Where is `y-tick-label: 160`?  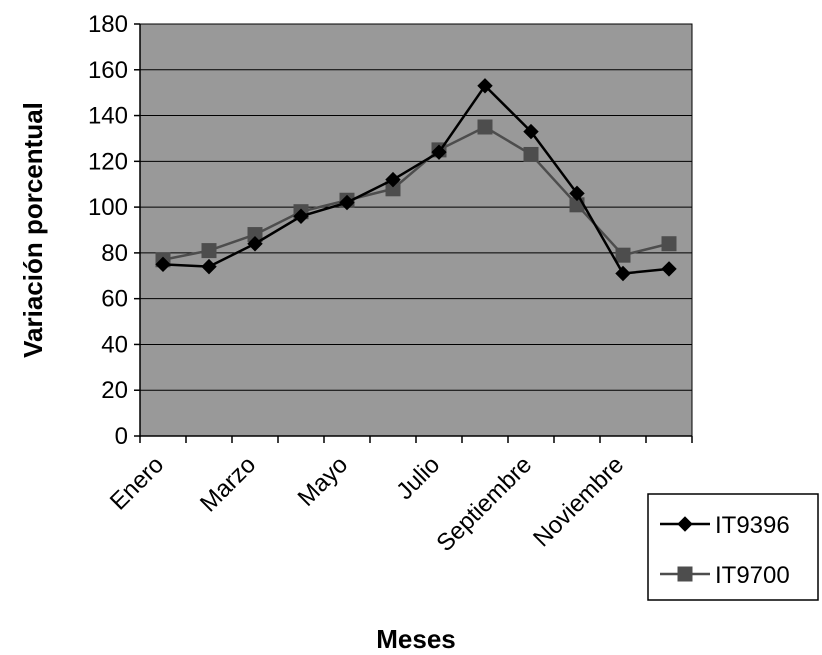
y-tick-label: 160 is located at coordinates (108, 70).